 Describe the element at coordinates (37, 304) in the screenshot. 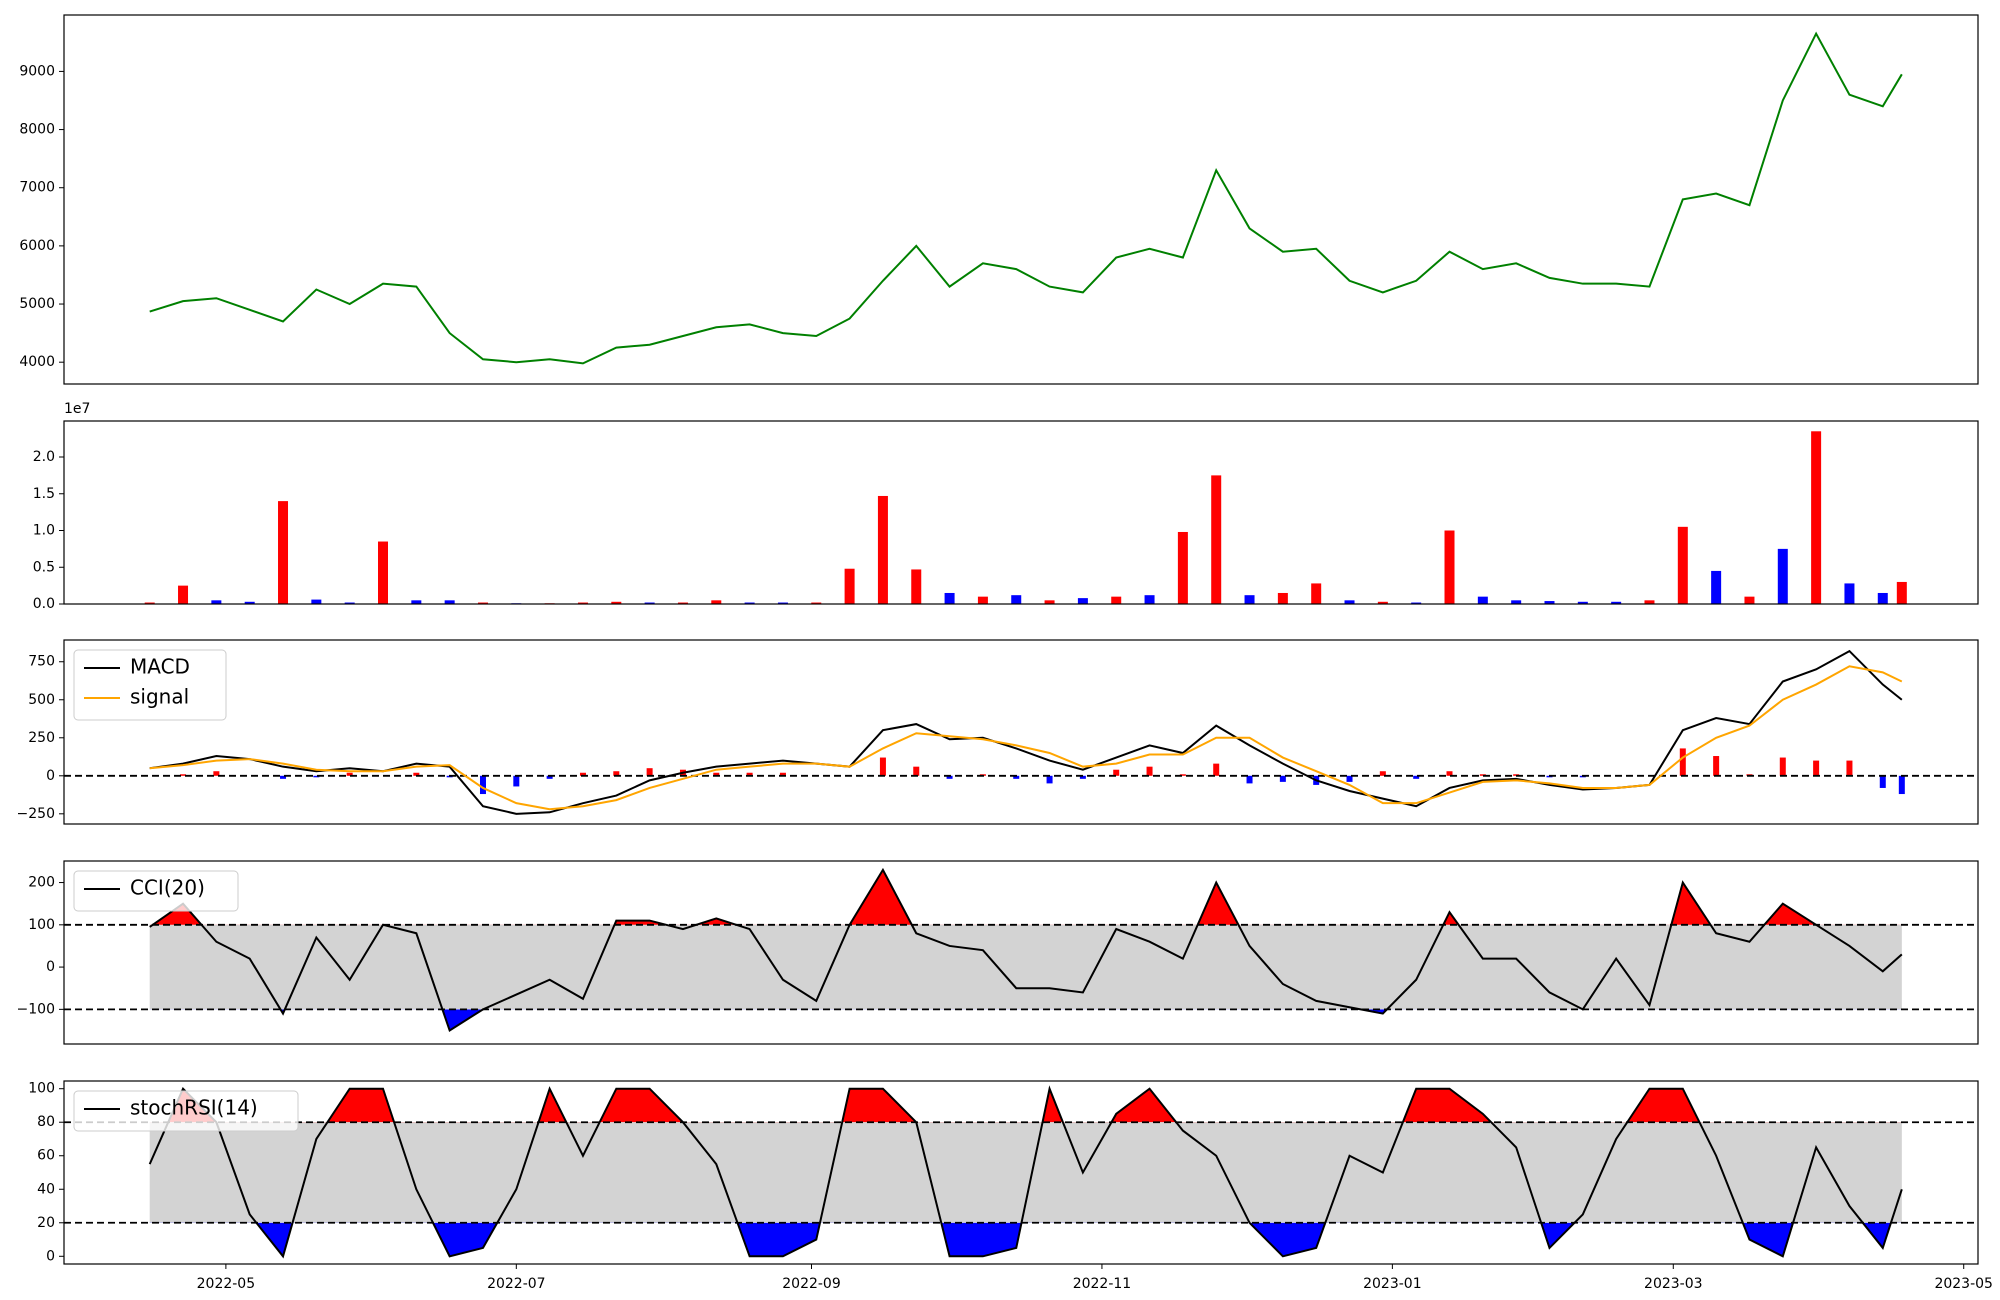

I see `y-tick-label: 5000` at that location.